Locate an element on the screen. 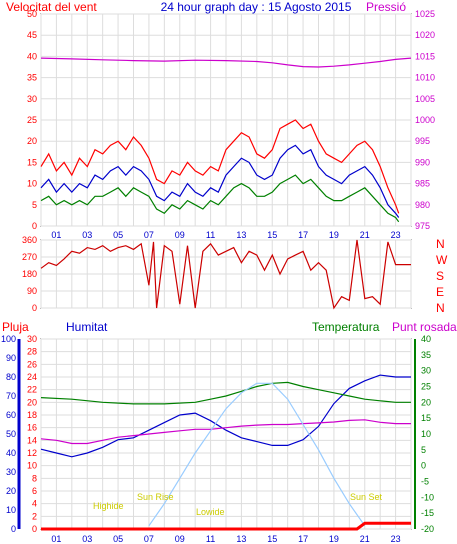 The height and width of the screenshot is (544, 457). wind-hour-label: 07 is located at coordinates (149, 235).